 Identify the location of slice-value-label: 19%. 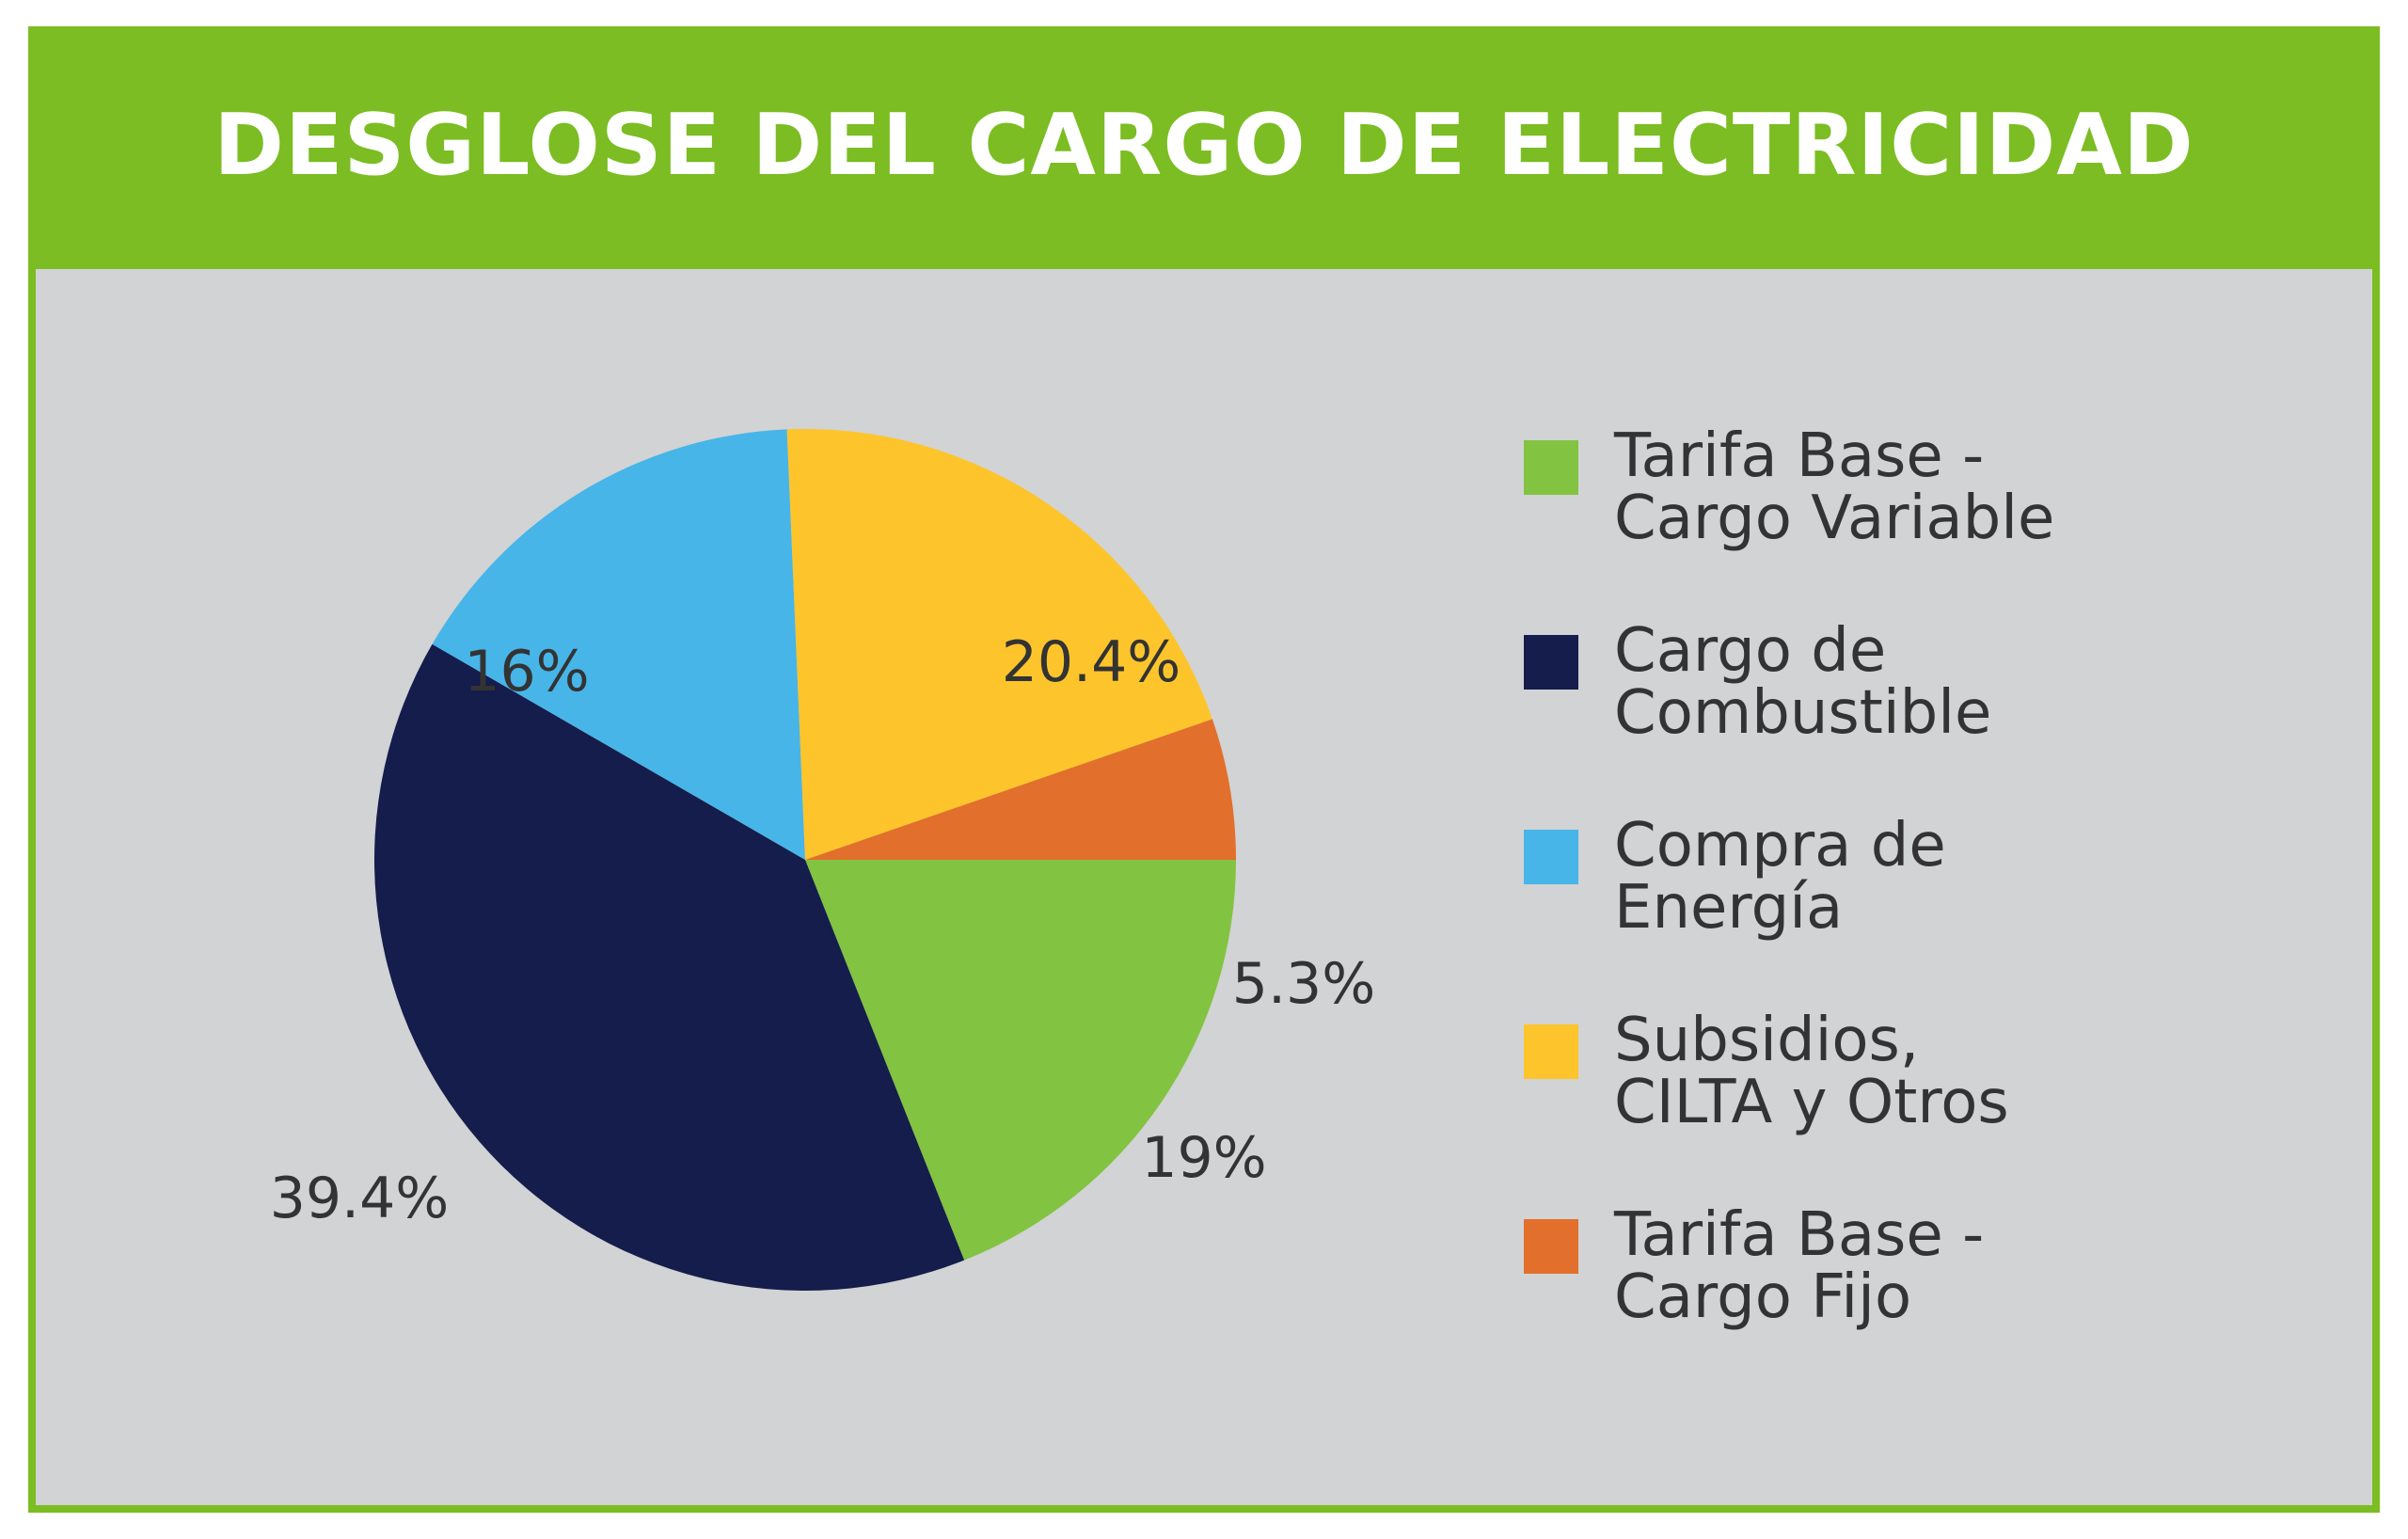
(1204, 1158).